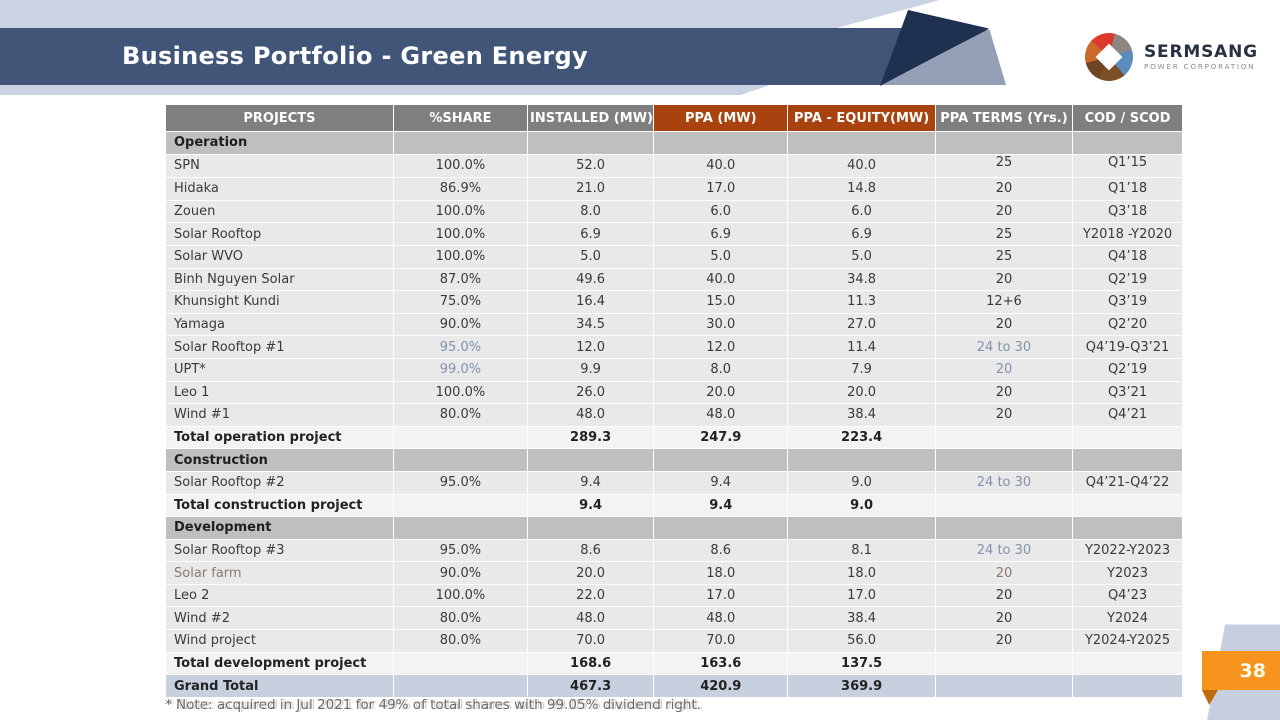 The height and width of the screenshot is (720, 1280). I want to click on table-cell: Wind #2, so click(279, 618).